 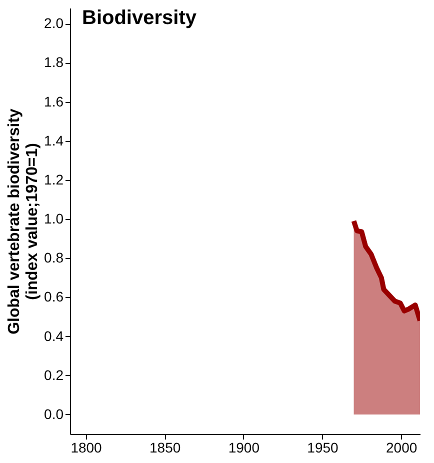 What do you see at coordinates (54, 336) in the screenshot?
I see `y-tick-label: 0.4` at bounding box center [54, 336].